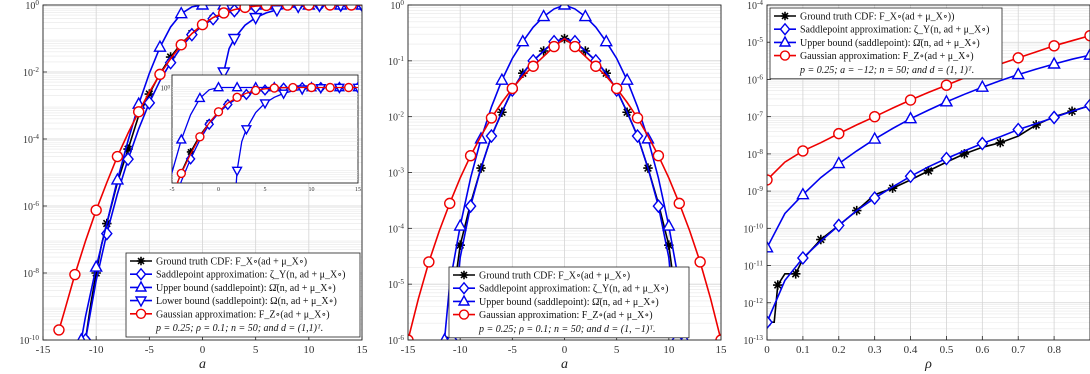 The image size is (1090, 374). Describe the element at coordinates (566, 315) in the screenshot. I see `legend-label: Gaussian approximation: F_Z∘(ad + μ_X∘)` at that location.